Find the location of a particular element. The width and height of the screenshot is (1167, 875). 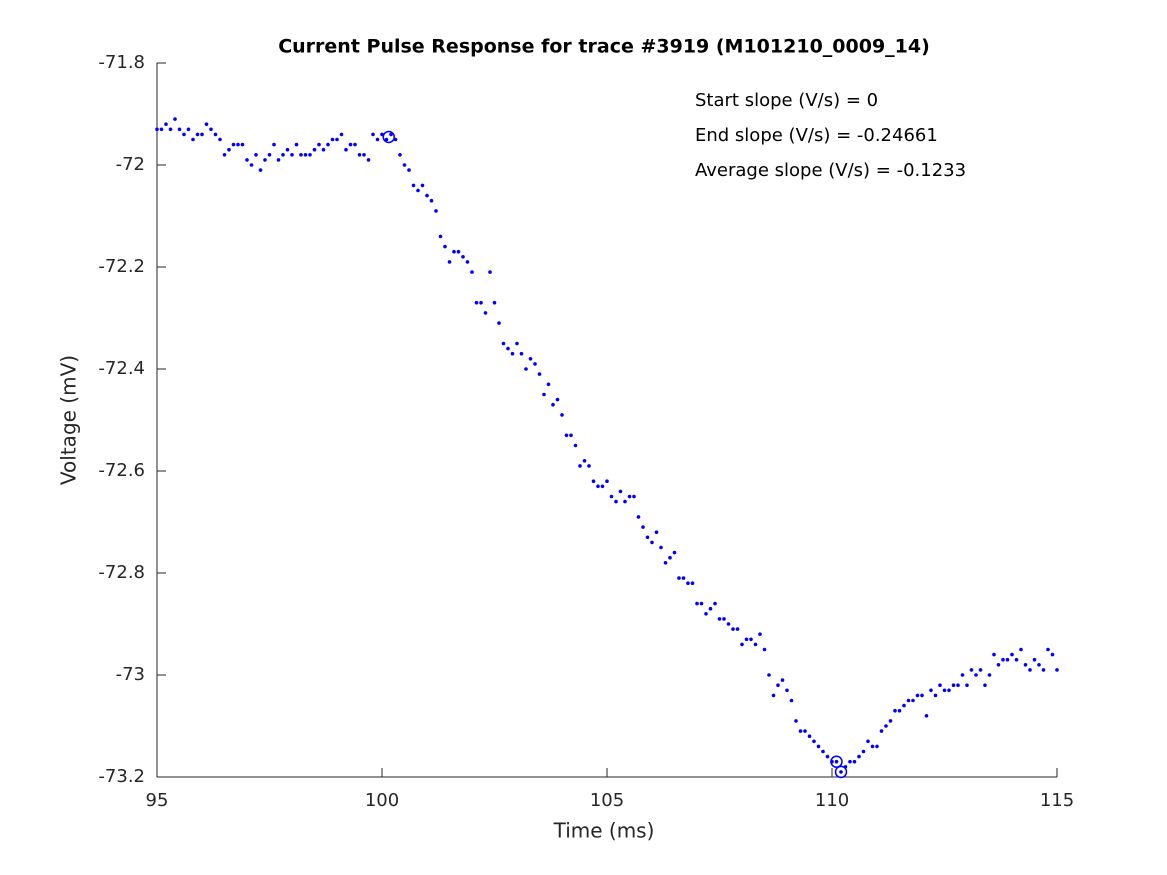

y-tick-label: -73 is located at coordinates (130, 674).